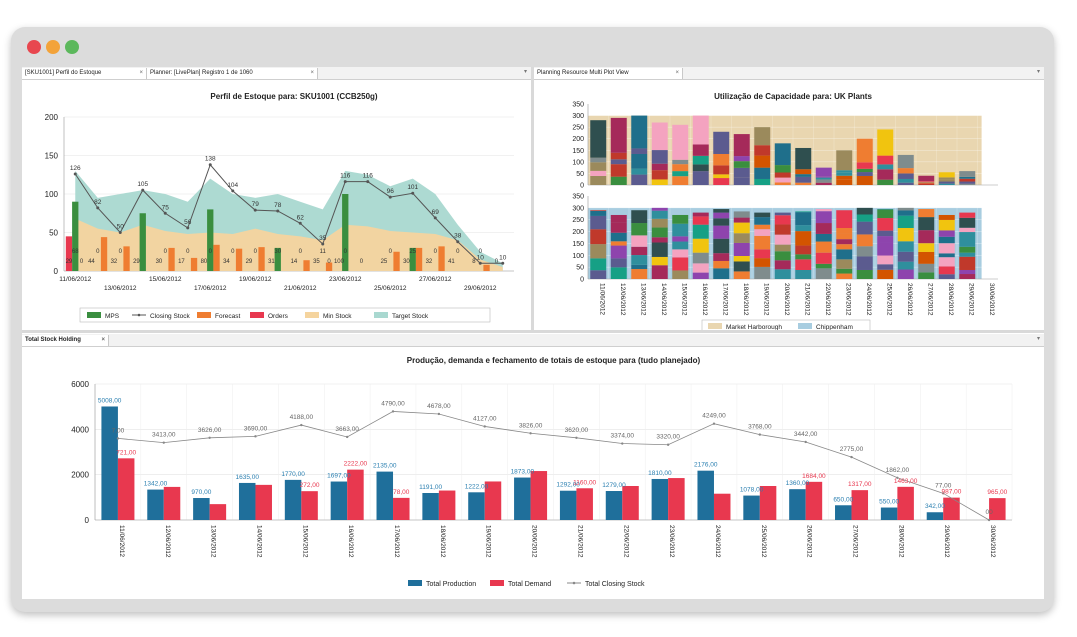  What do you see at coordinates (786, 324) in the screenshot?
I see `legend-box` at bounding box center [786, 324].